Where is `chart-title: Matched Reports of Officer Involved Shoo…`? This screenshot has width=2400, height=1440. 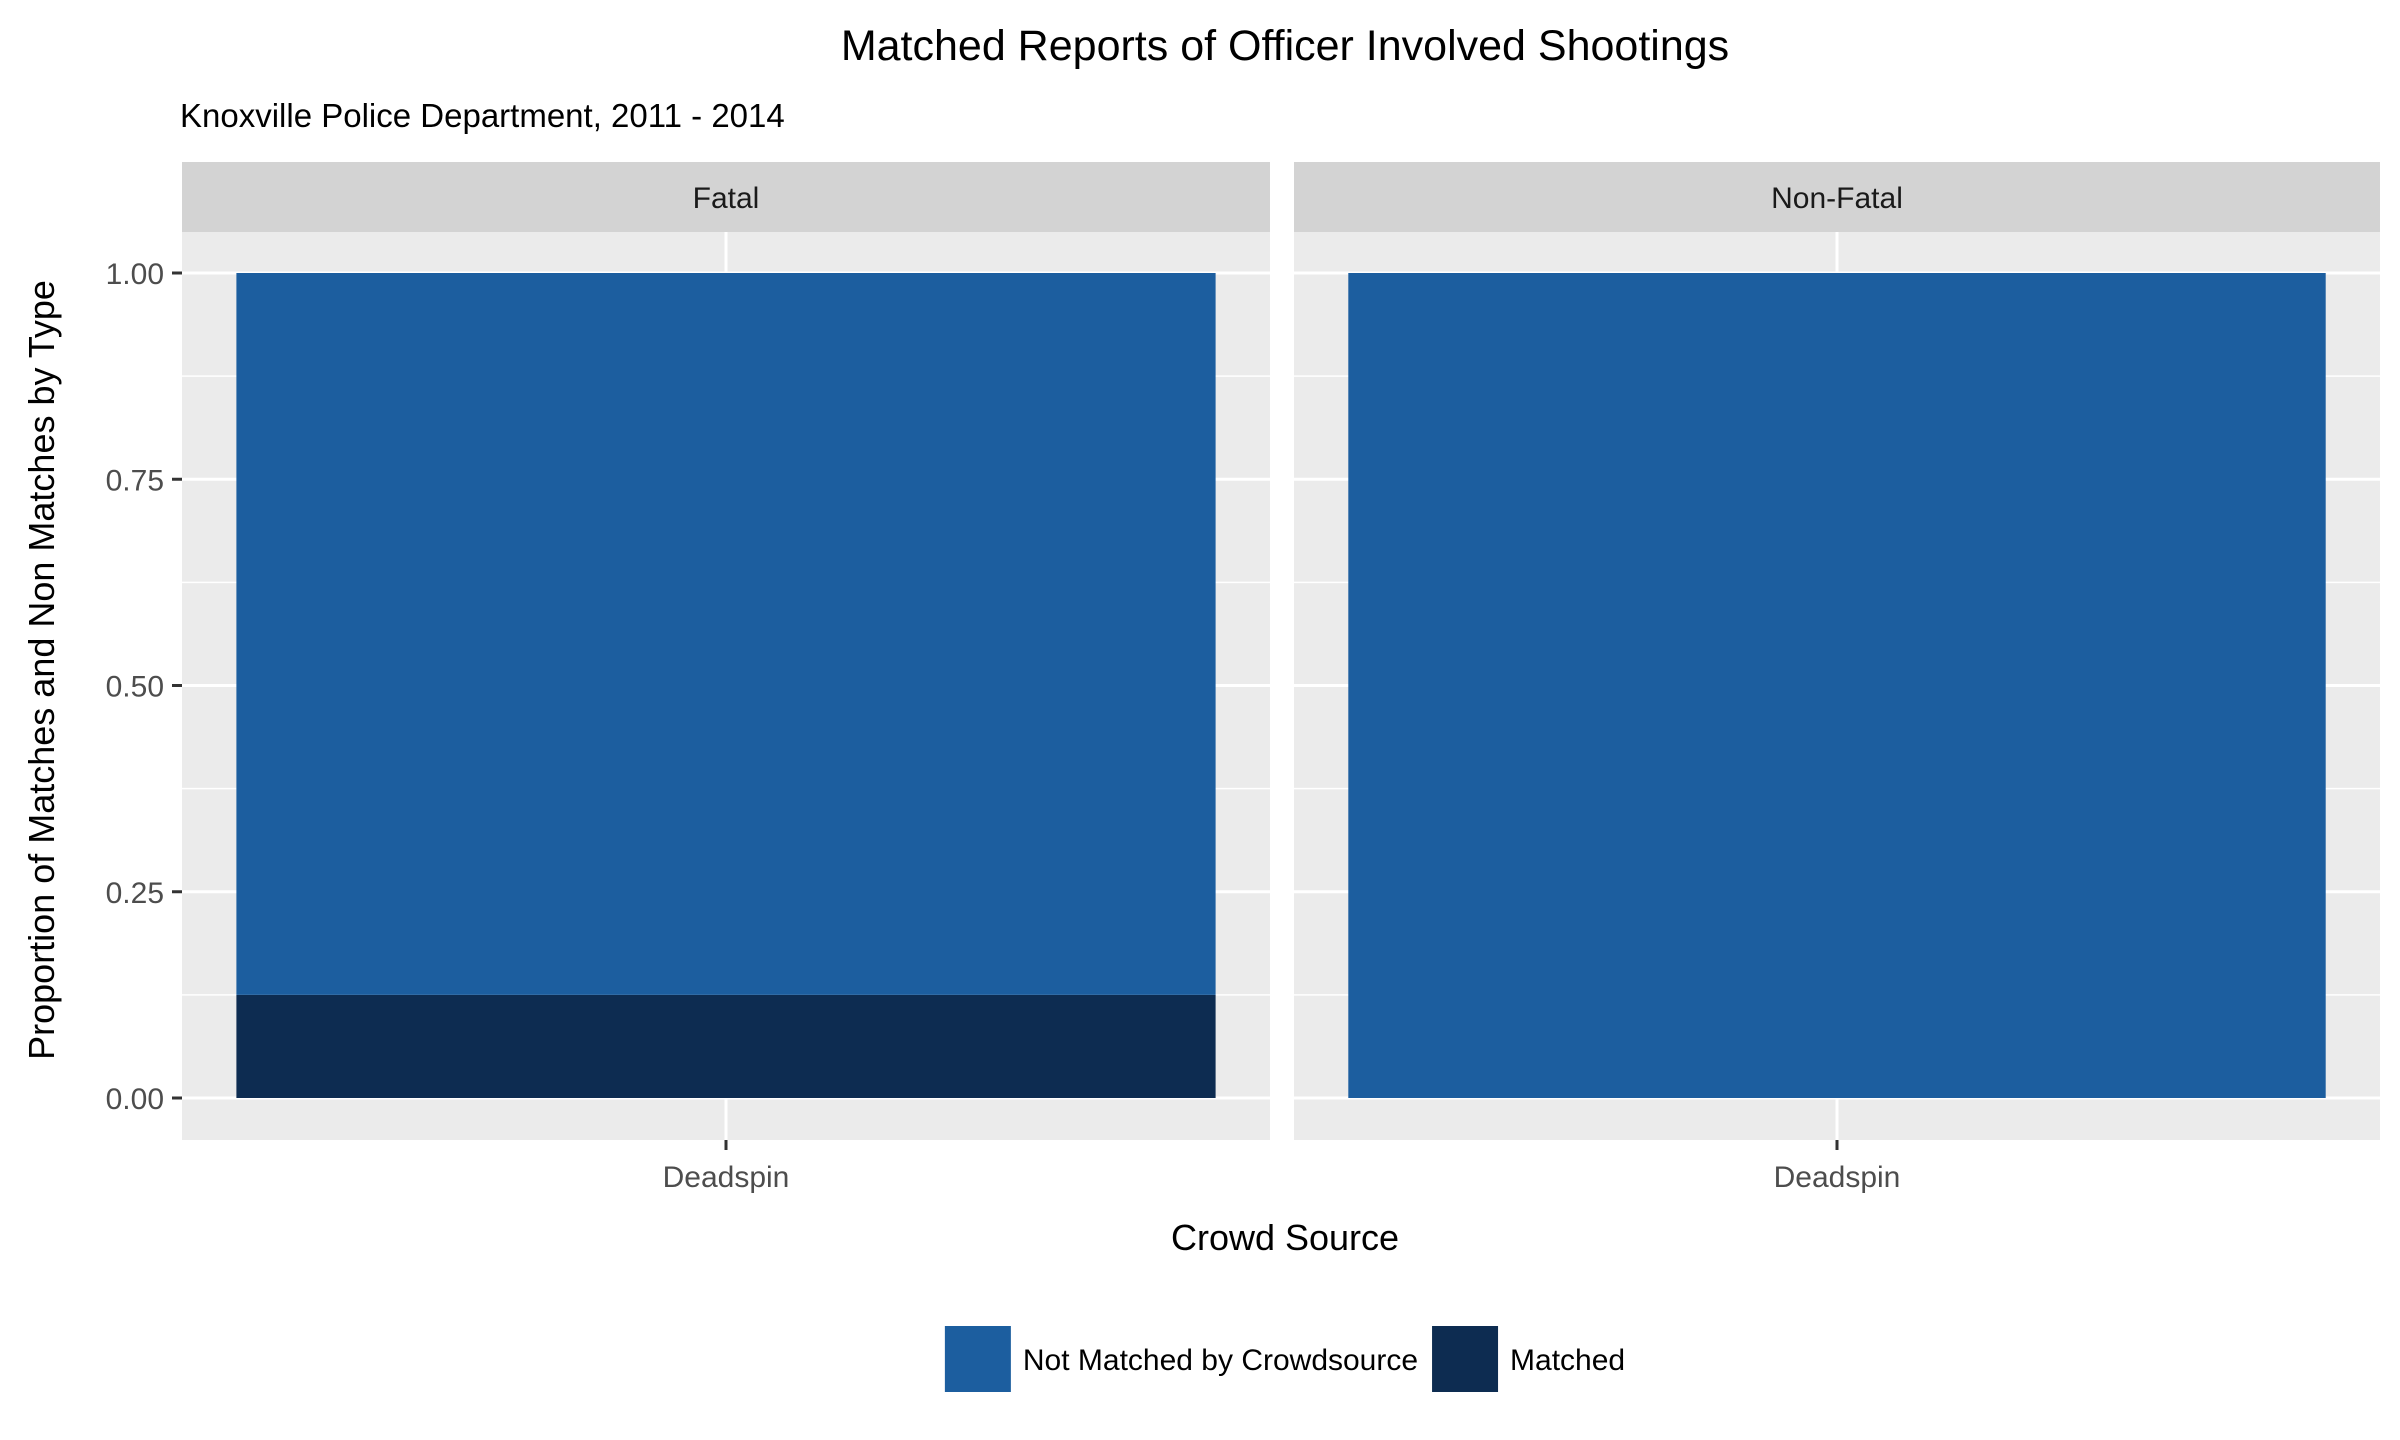 chart-title: Matched Reports of Officer Involved Shoo… is located at coordinates (1285, 46).